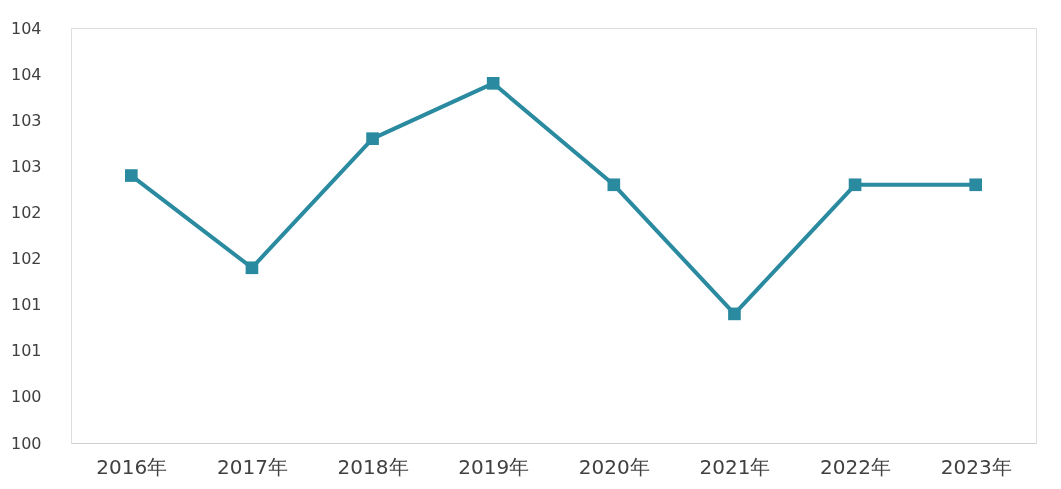  What do you see at coordinates (614, 466) in the screenshot?
I see `x-tick-label: 2020年` at bounding box center [614, 466].